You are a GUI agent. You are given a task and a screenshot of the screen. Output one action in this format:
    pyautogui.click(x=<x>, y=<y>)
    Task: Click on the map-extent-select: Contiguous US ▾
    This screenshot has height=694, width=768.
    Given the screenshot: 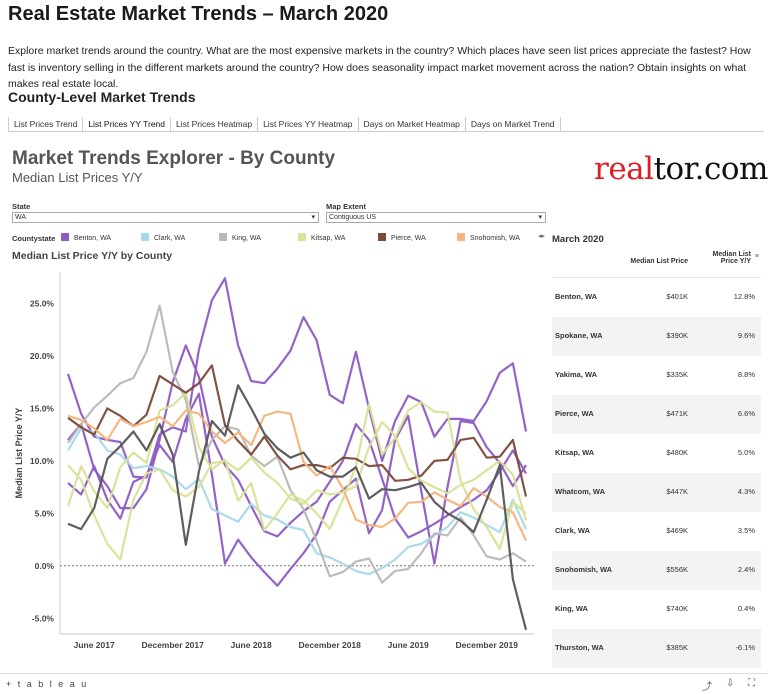 What is the action you would take?
    pyautogui.click(x=436, y=217)
    